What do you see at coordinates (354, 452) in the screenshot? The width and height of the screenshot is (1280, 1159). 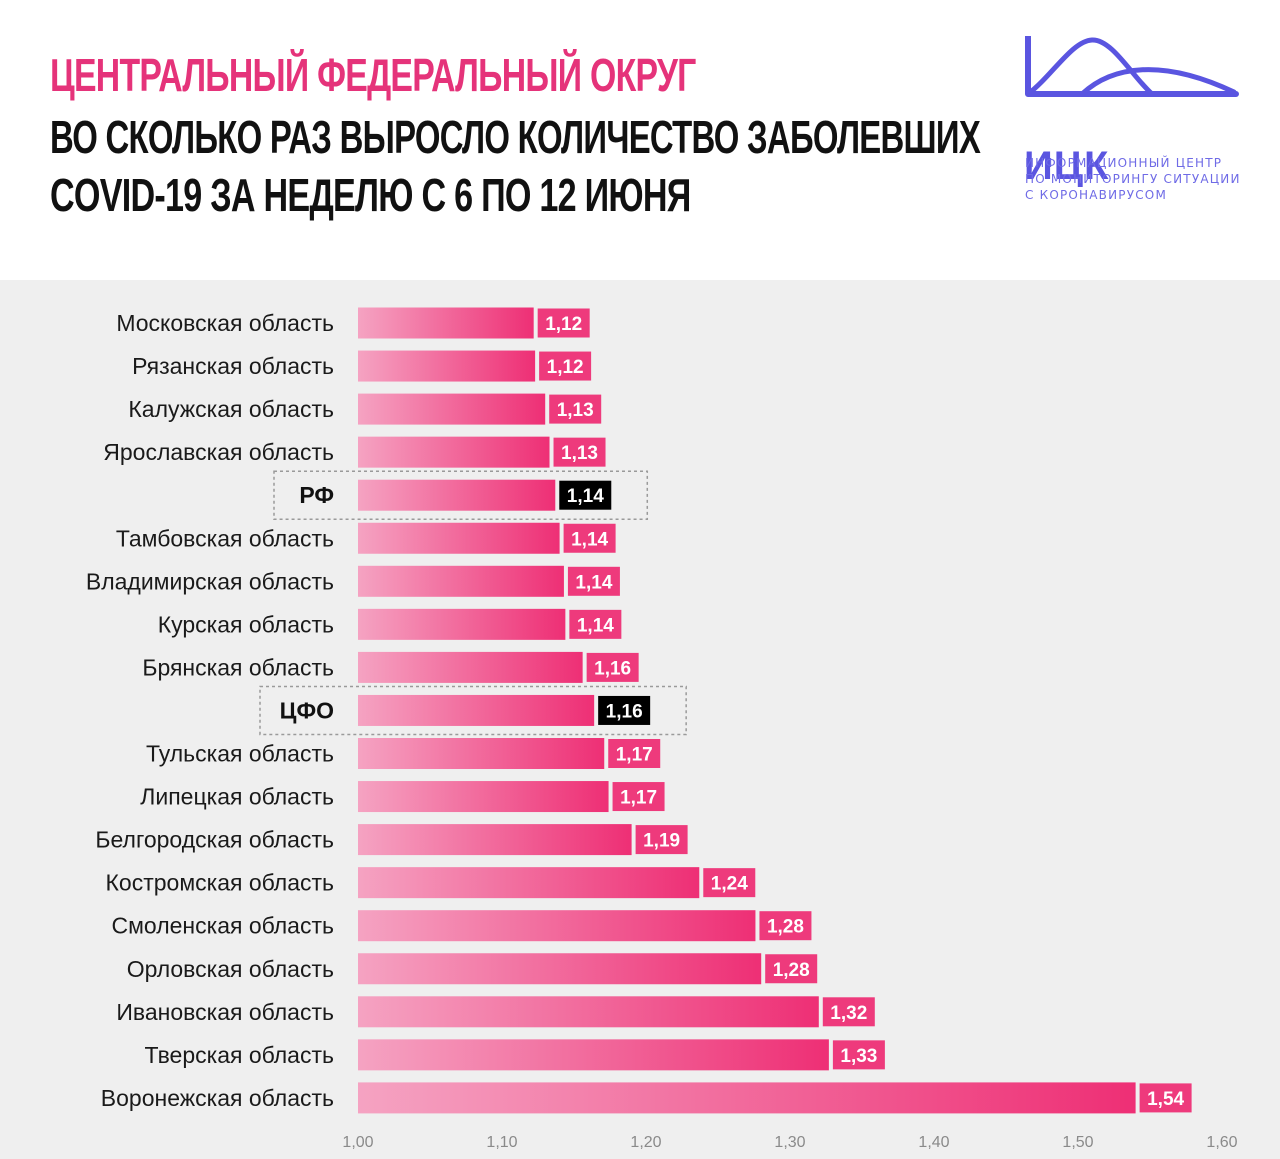 I see `row-4: Ярославская область 1,13` at bounding box center [354, 452].